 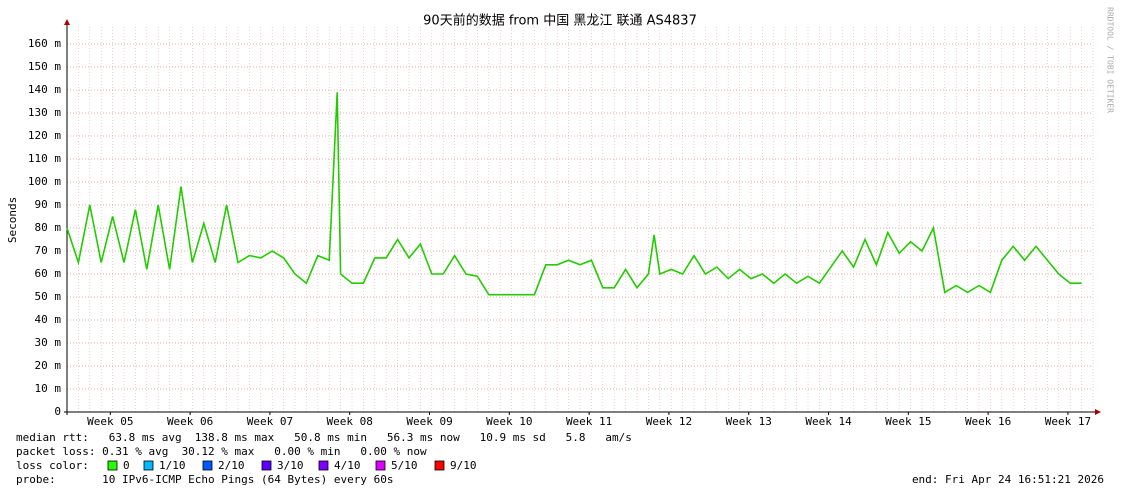 I want to click on loss-color-label: 3/10, so click(x=290, y=465).